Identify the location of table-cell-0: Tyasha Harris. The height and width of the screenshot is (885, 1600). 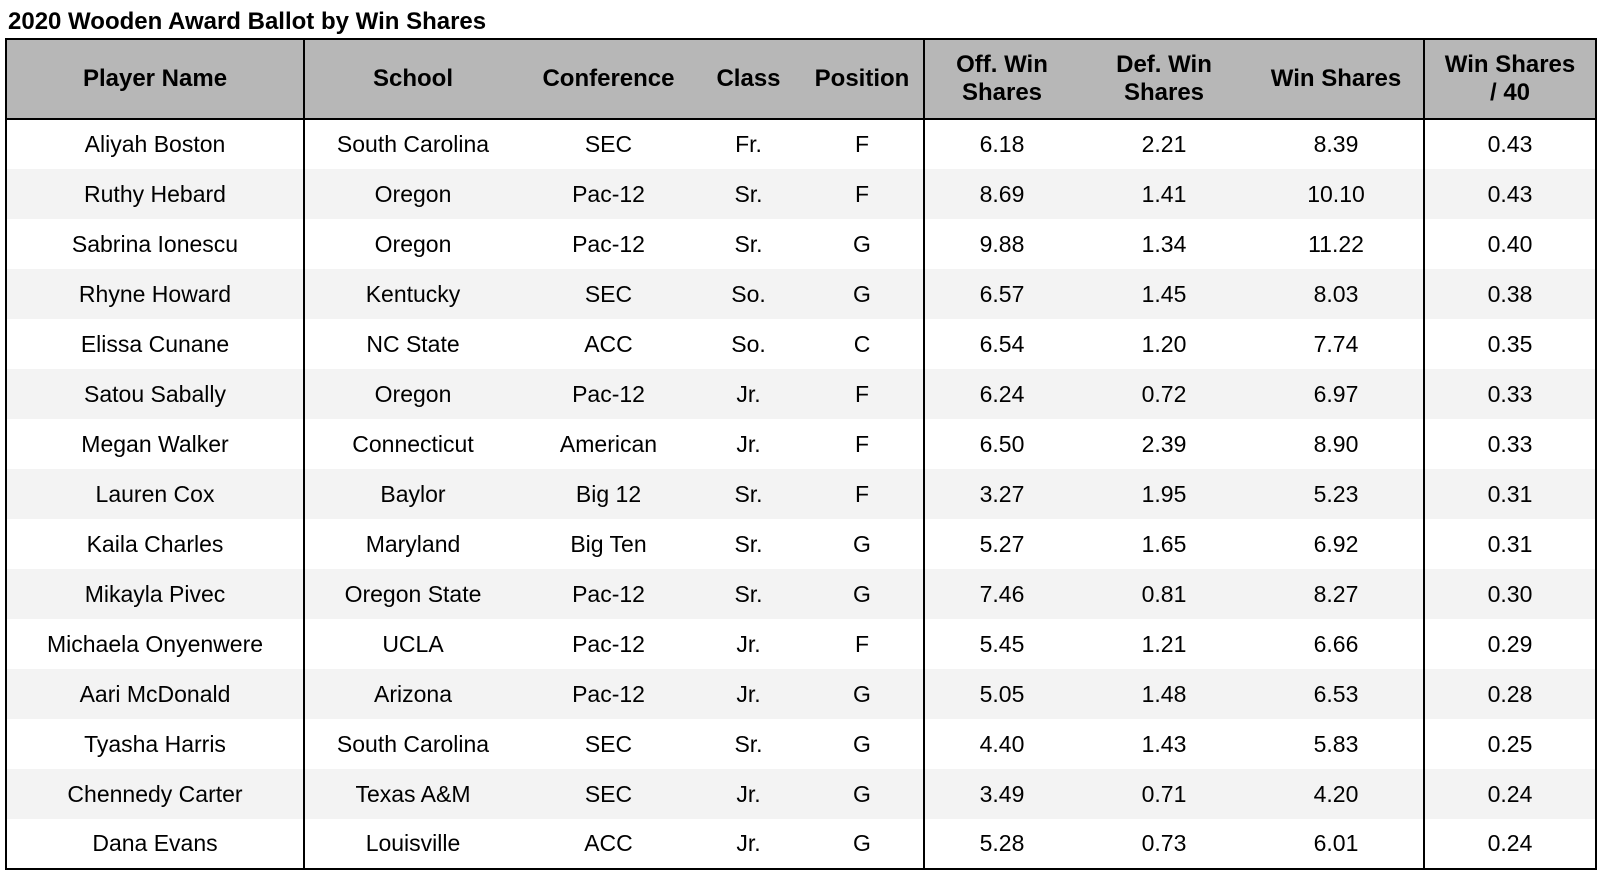
(155, 744).